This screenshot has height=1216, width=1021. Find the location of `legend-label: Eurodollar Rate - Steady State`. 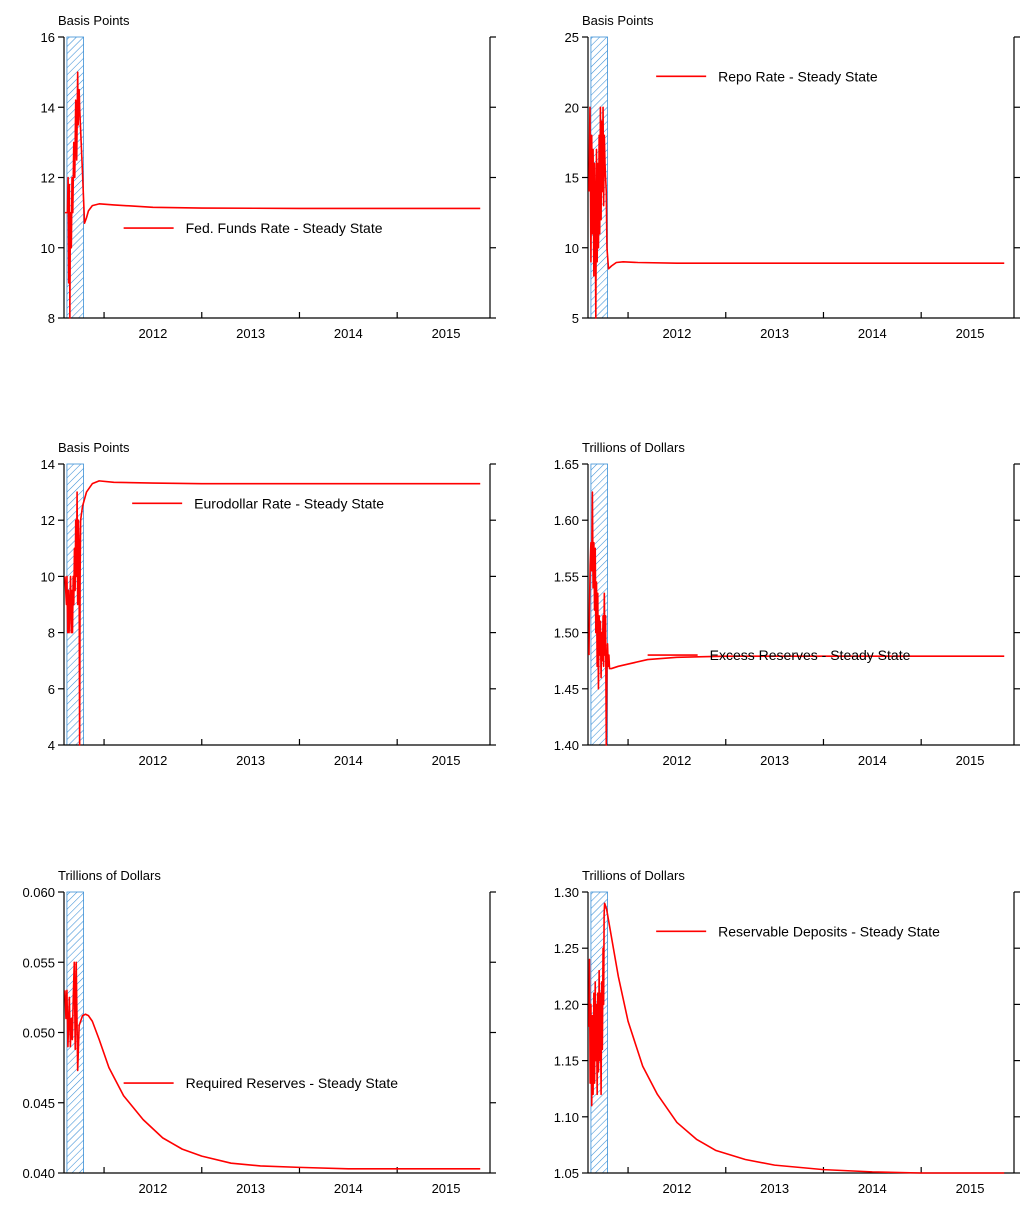

legend-label: Eurodollar Rate - Steady State is located at coordinates (289, 503).